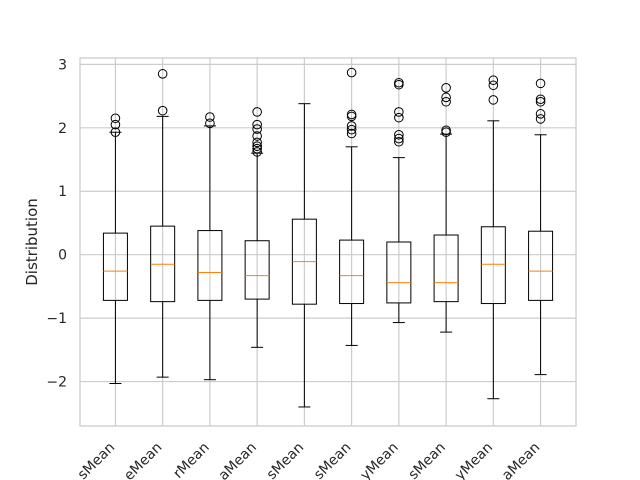 Image resolution: width=640 pixels, height=480 pixels. Describe the element at coordinates (62, 129) in the screenshot. I see `y-tick-label: 2` at that location.